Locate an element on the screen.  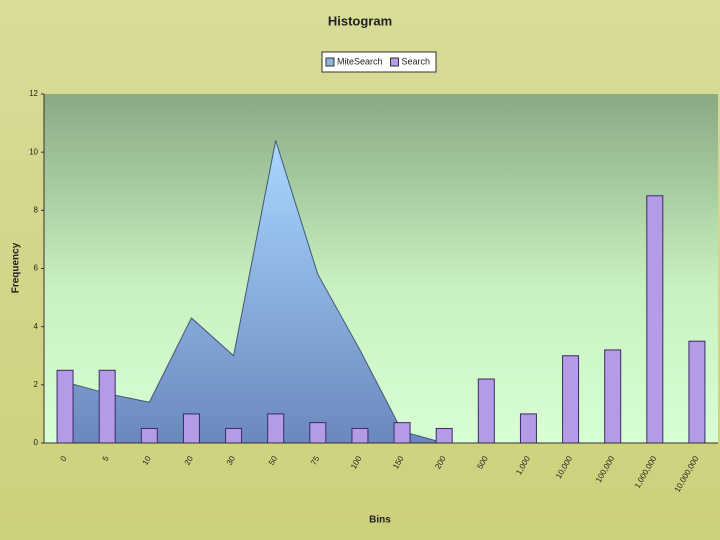
legend is located at coordinates (379, 62).